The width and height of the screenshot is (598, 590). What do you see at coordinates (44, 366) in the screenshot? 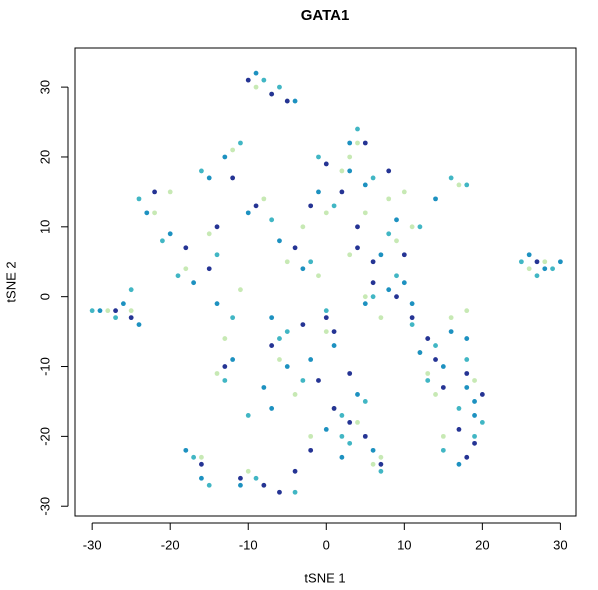
I see `y-tick-label: -10` at bounding box center [44, 366].